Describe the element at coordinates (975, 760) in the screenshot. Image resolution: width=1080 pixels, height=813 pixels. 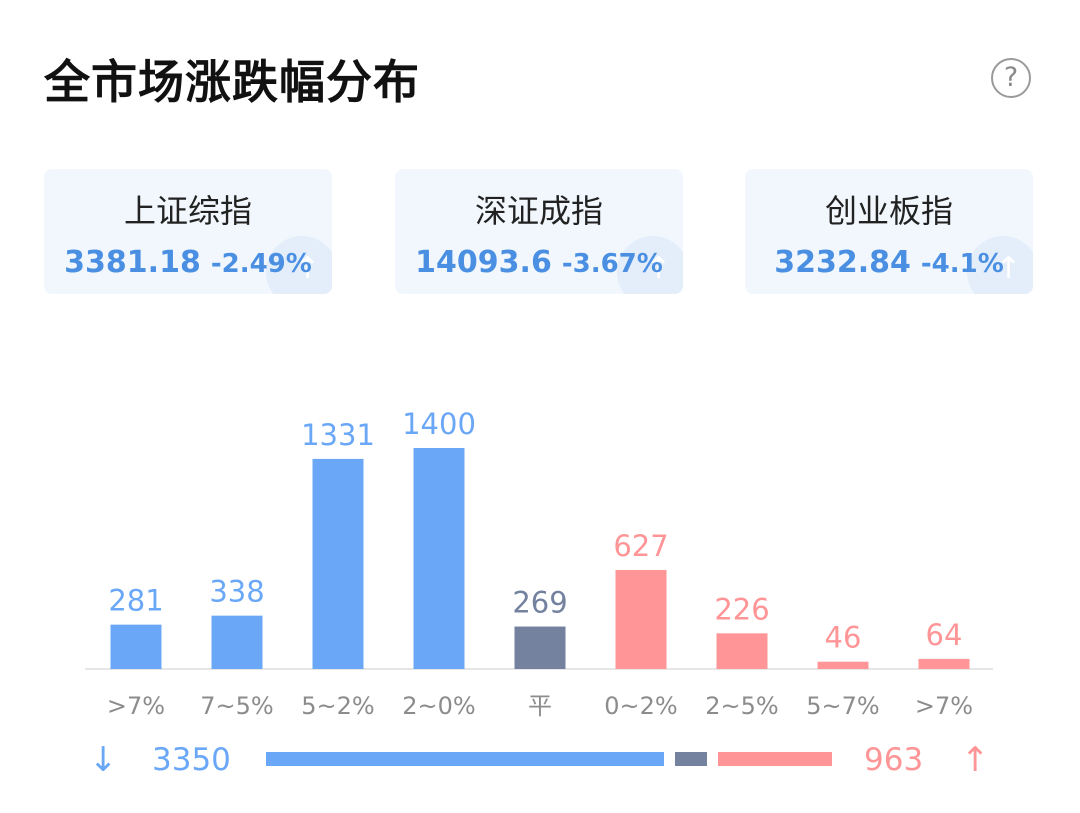
I see `arrow-up-icon: ↑` at that location.